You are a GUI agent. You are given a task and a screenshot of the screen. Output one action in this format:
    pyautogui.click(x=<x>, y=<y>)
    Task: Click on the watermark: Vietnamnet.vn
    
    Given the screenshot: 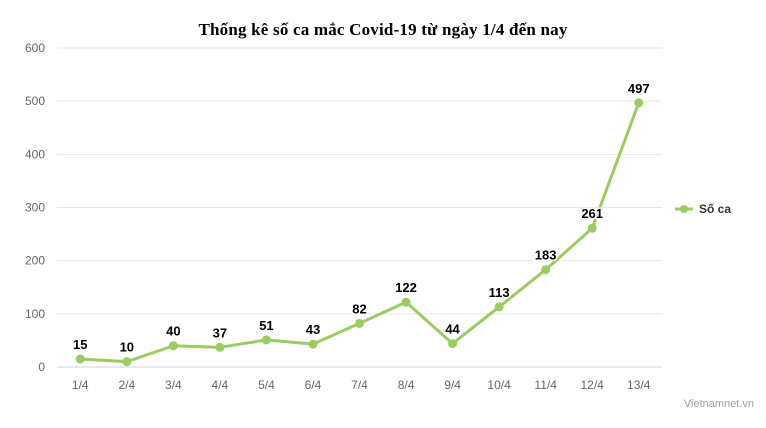 What is the action you would take?
    pyautogui.click(x=718, y=404)
    